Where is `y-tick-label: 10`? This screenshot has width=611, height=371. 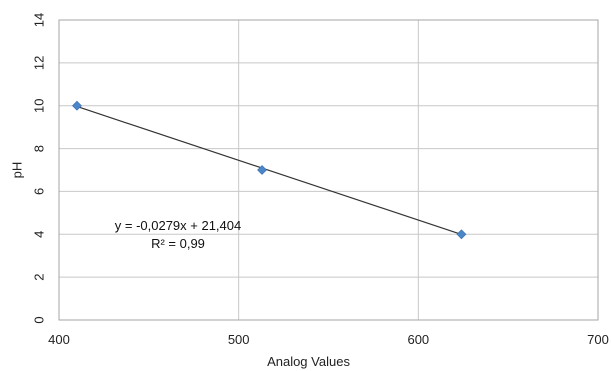
y-tick-label: 10 is located at coordinates (38, 105).